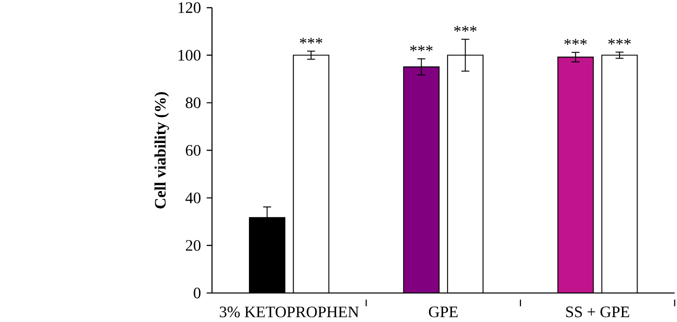 The height and width of the screenshot is (322, 677). I want to click on y-tick-label: 40, so click(192, 198).